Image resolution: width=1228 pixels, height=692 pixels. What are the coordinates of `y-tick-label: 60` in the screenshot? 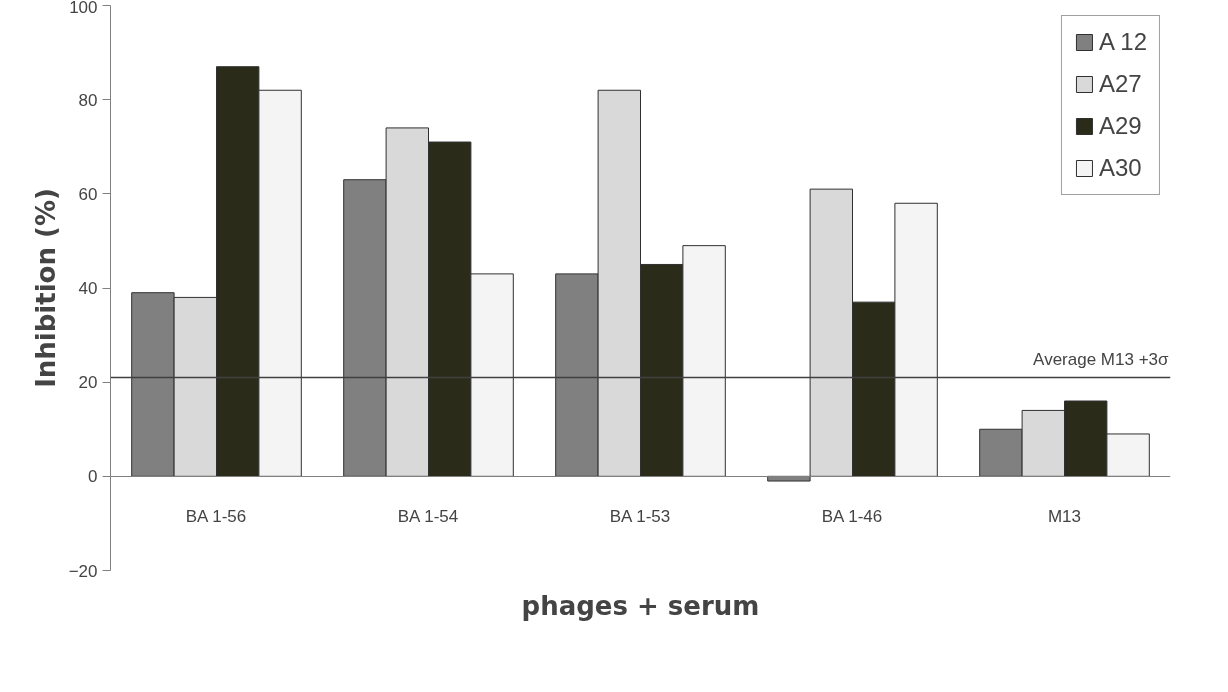 It's located at (88, 194).